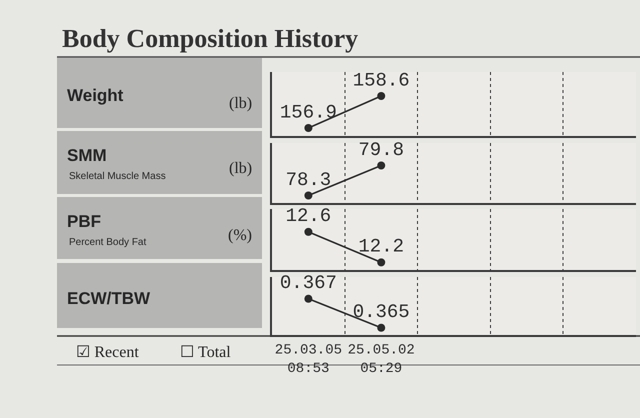 Image resolution: width=640 pixels, height=418 pixels. Describe the element at coordinates (206, 352) in the screenshot. I see `text: ☐ Total` at that location.